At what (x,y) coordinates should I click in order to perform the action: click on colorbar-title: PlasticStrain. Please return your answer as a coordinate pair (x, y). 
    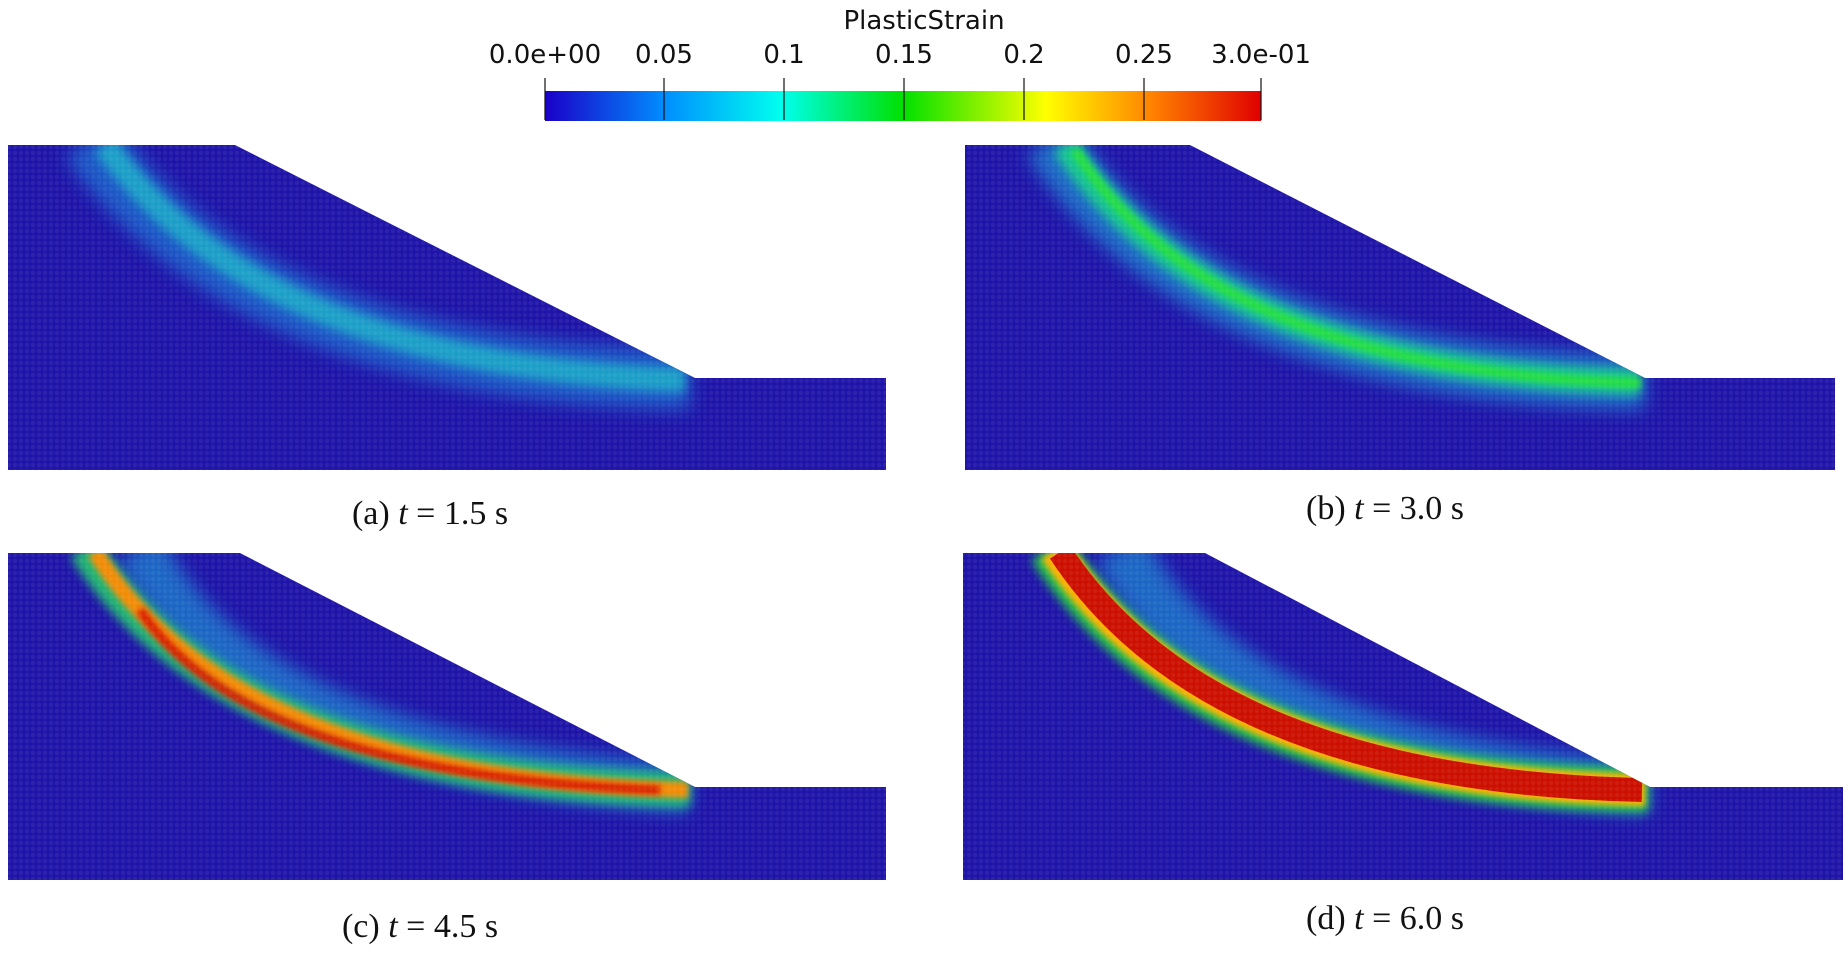
    Looking at the image, I should click on (924, 21).